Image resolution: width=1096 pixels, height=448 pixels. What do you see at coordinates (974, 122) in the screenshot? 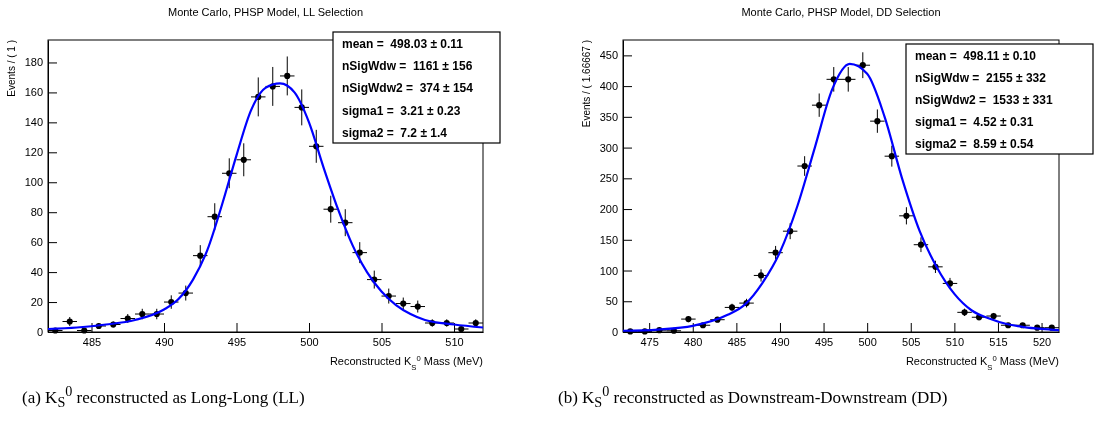
I see `annotation: sigma1 = 4.52 ± 0.31` at bounding box center [974, 122].